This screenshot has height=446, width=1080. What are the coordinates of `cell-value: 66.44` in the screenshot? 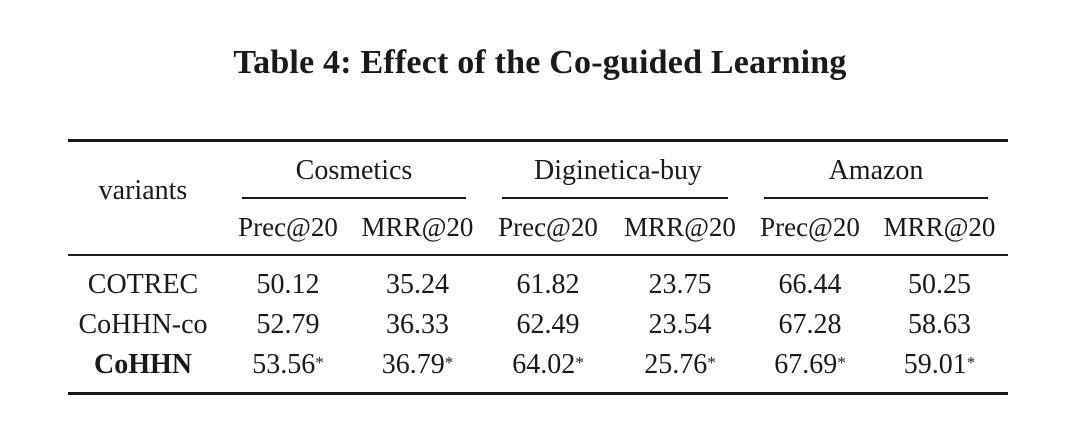 It's located at (810, 284).